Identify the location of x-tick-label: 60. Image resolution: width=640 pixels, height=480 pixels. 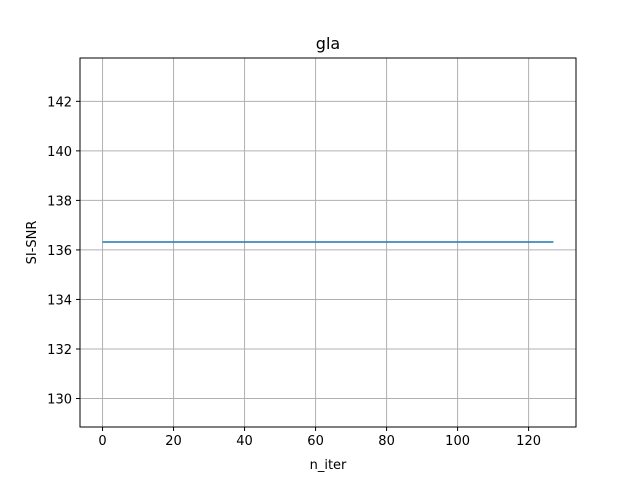
(315, 441).